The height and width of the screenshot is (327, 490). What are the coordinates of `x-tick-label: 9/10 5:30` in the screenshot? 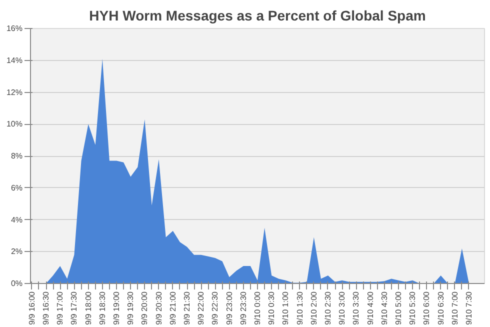 It's located at (413, 307).